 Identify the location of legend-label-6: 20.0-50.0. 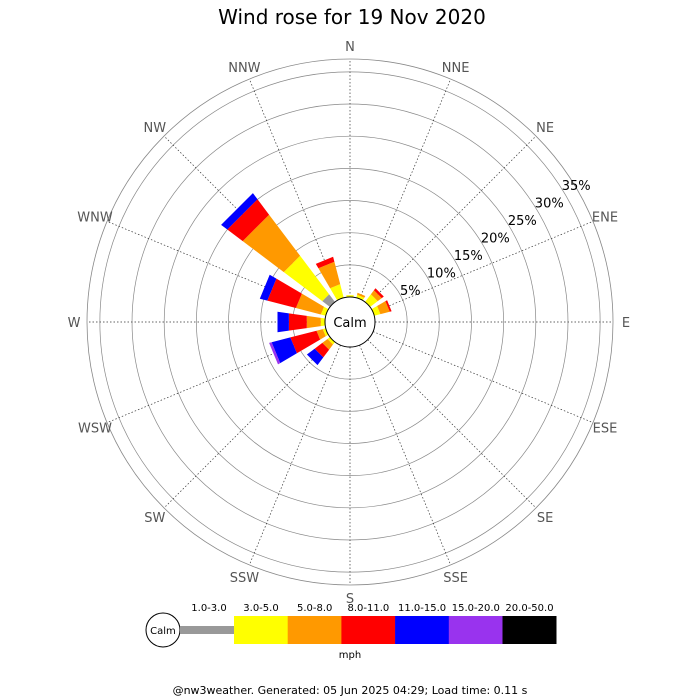
(529, 608).